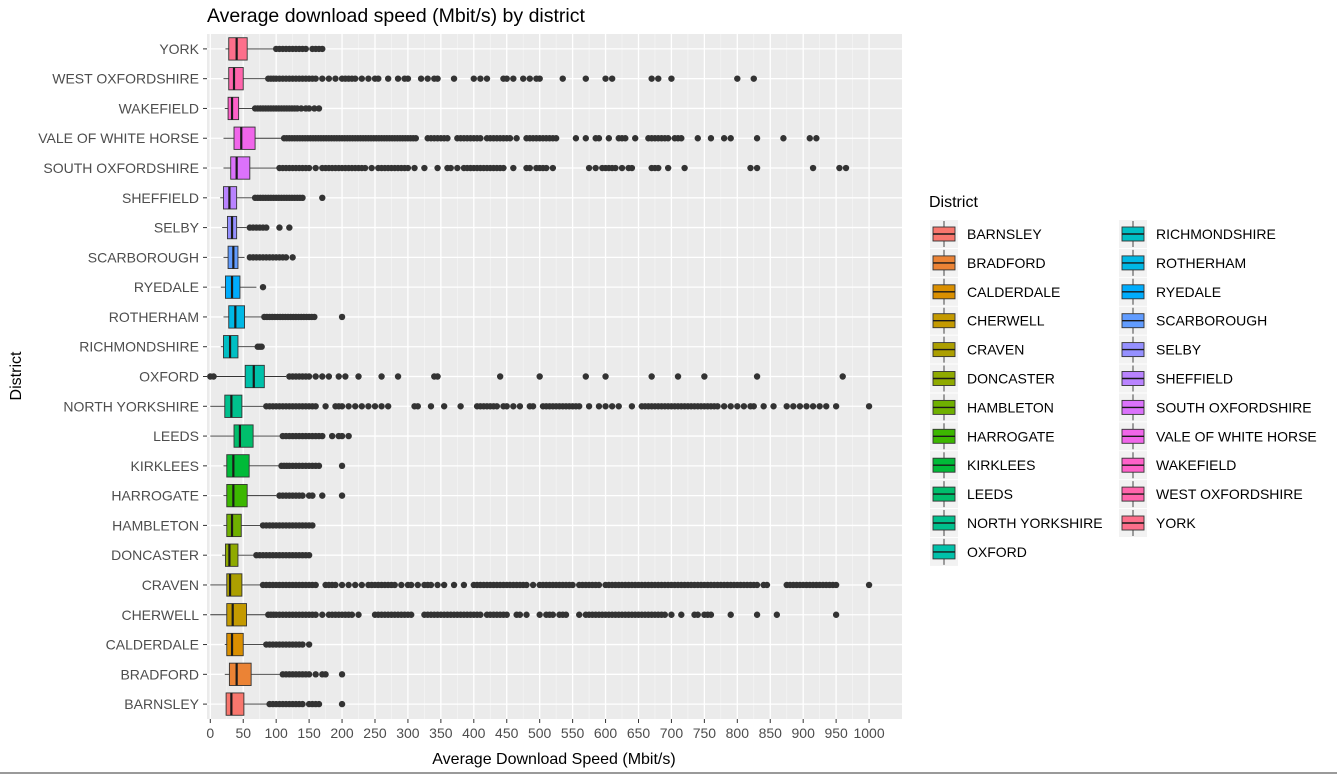  I want to click on y-tick-label: RYEDALE, so click(166, 287).